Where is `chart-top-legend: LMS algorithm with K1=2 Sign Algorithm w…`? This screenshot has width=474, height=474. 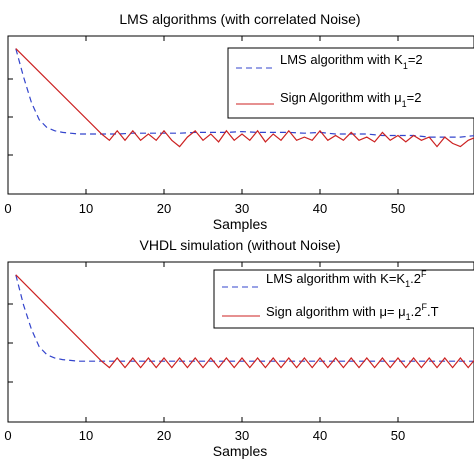
chart-top-legend: LMS algorithm with K1=2 Sign Algorithm w… is located at coordinates (350, 83).